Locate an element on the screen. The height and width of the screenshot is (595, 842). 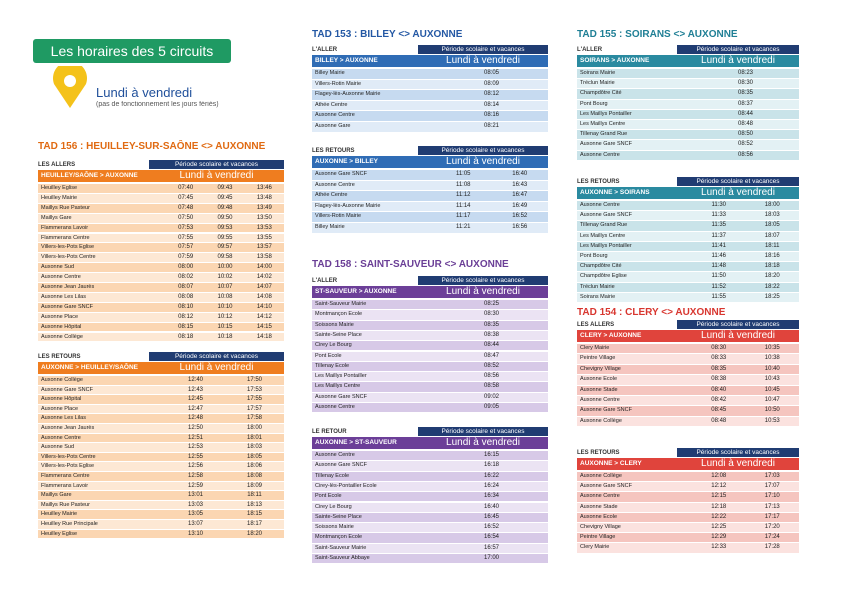
departure-time: 12:33 is located at coordinates (719, 547).